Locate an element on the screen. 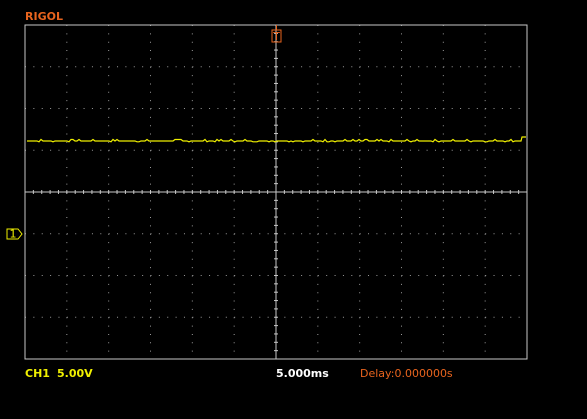  channel-marker-box is located at coordinates (14, 234).